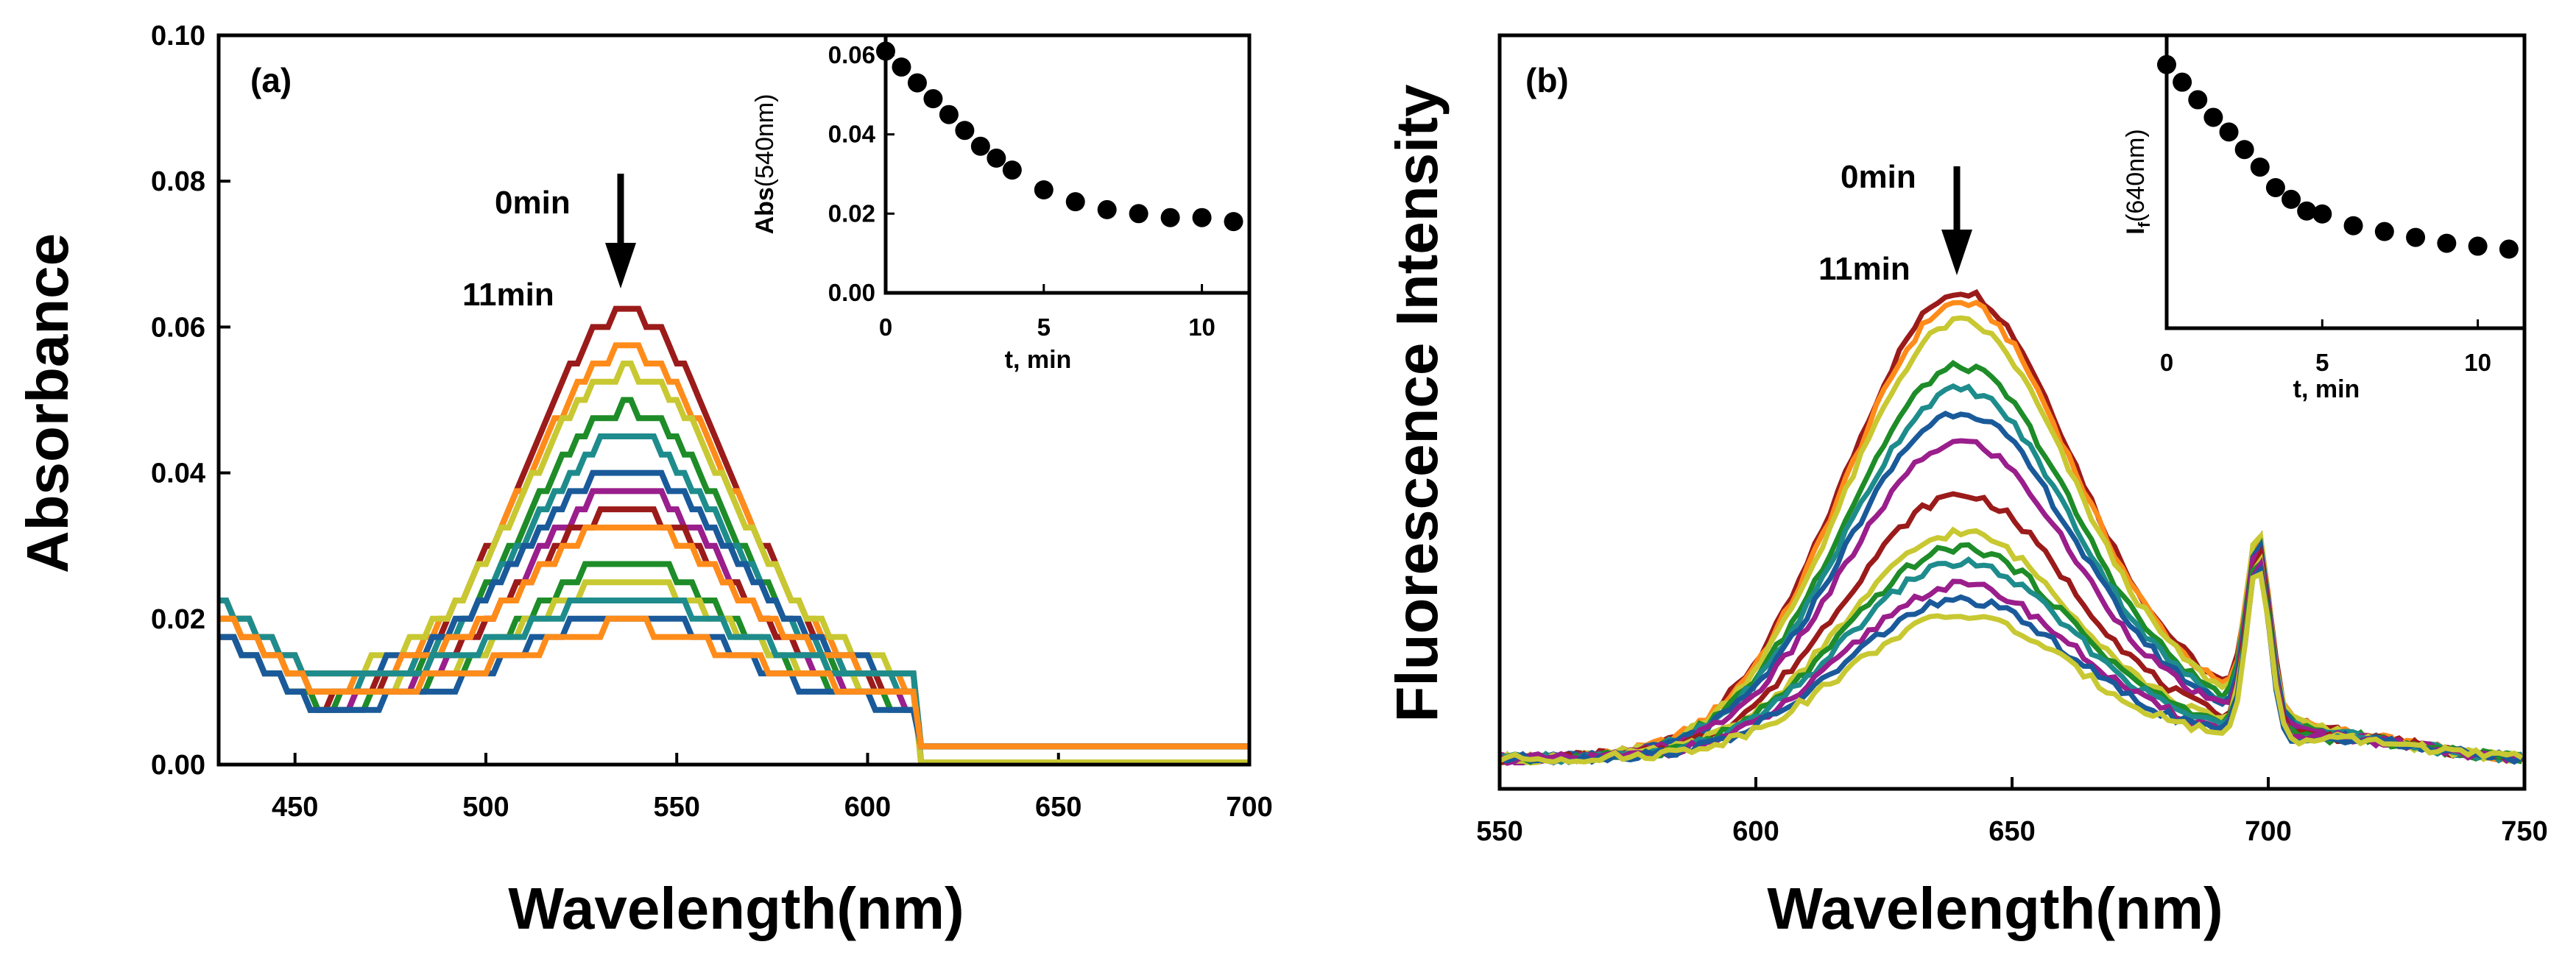 Image resolution: width=2576 pixels, height=964 pixels. Describe the element at coordinates (2136, 175) in the screenshot. I see `panel-b-inset-ylabel-rest: (640nm)` at that location.